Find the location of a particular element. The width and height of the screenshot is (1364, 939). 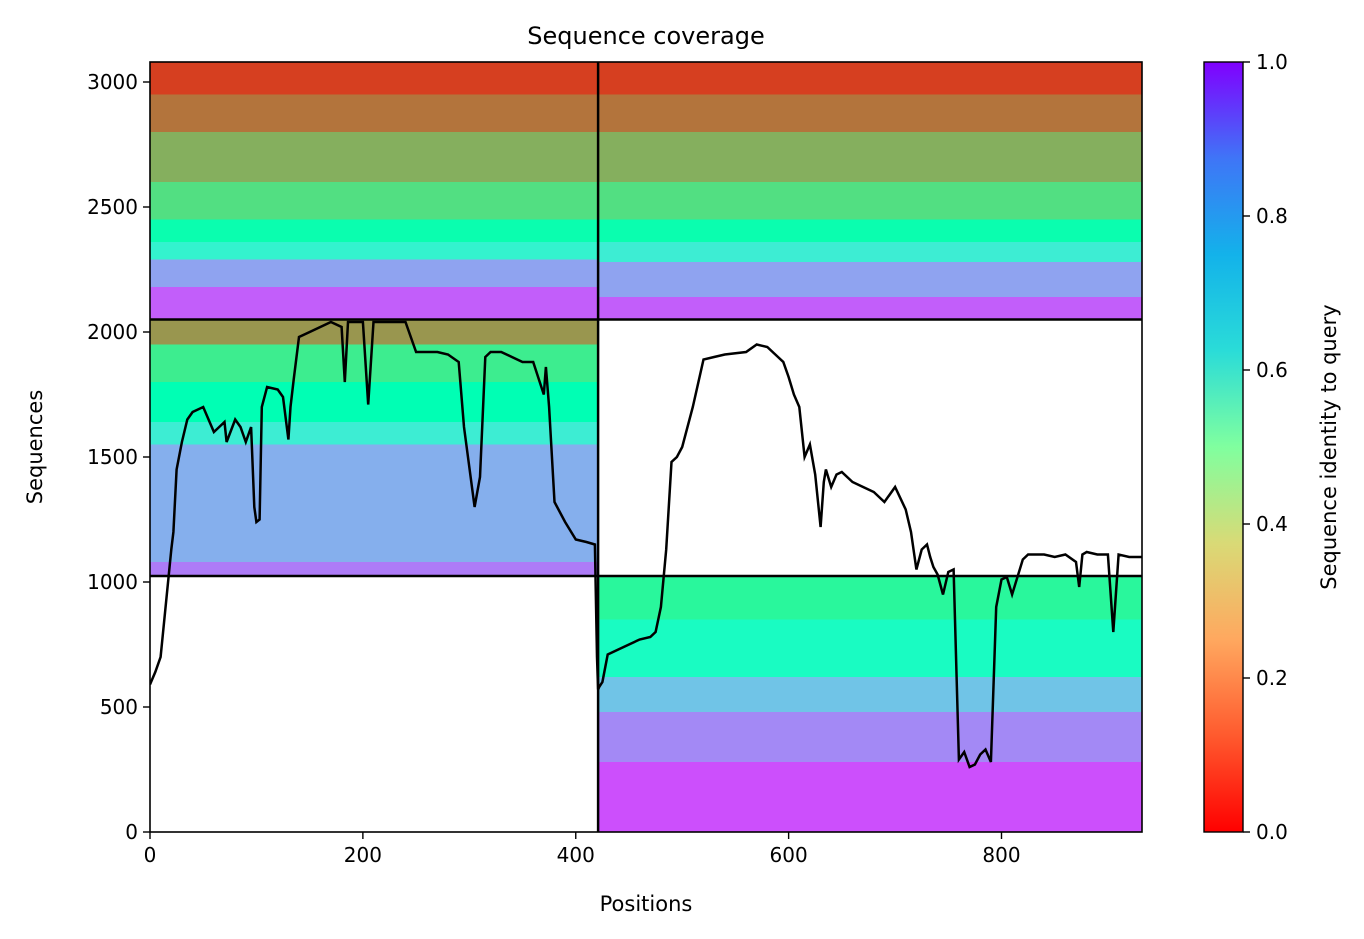

y-tick-label: 1500 is located at coordinates (112, 457).